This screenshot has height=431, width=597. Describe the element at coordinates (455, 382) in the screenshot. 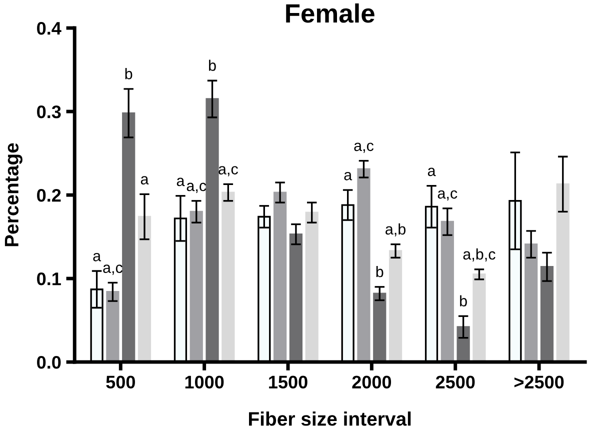

I see `x-tick-label: 2500` at that location.